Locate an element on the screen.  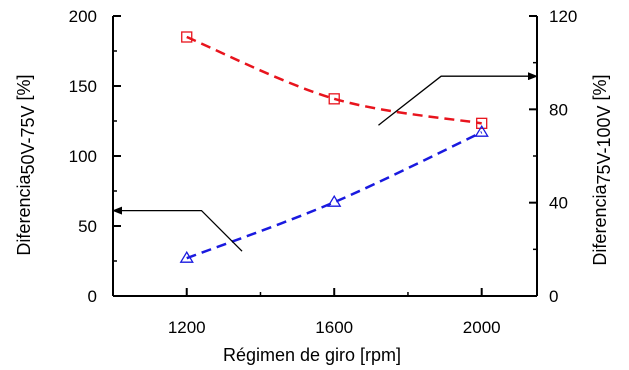
y-right-tick-label: 120 is located at coordinates (563, 16).